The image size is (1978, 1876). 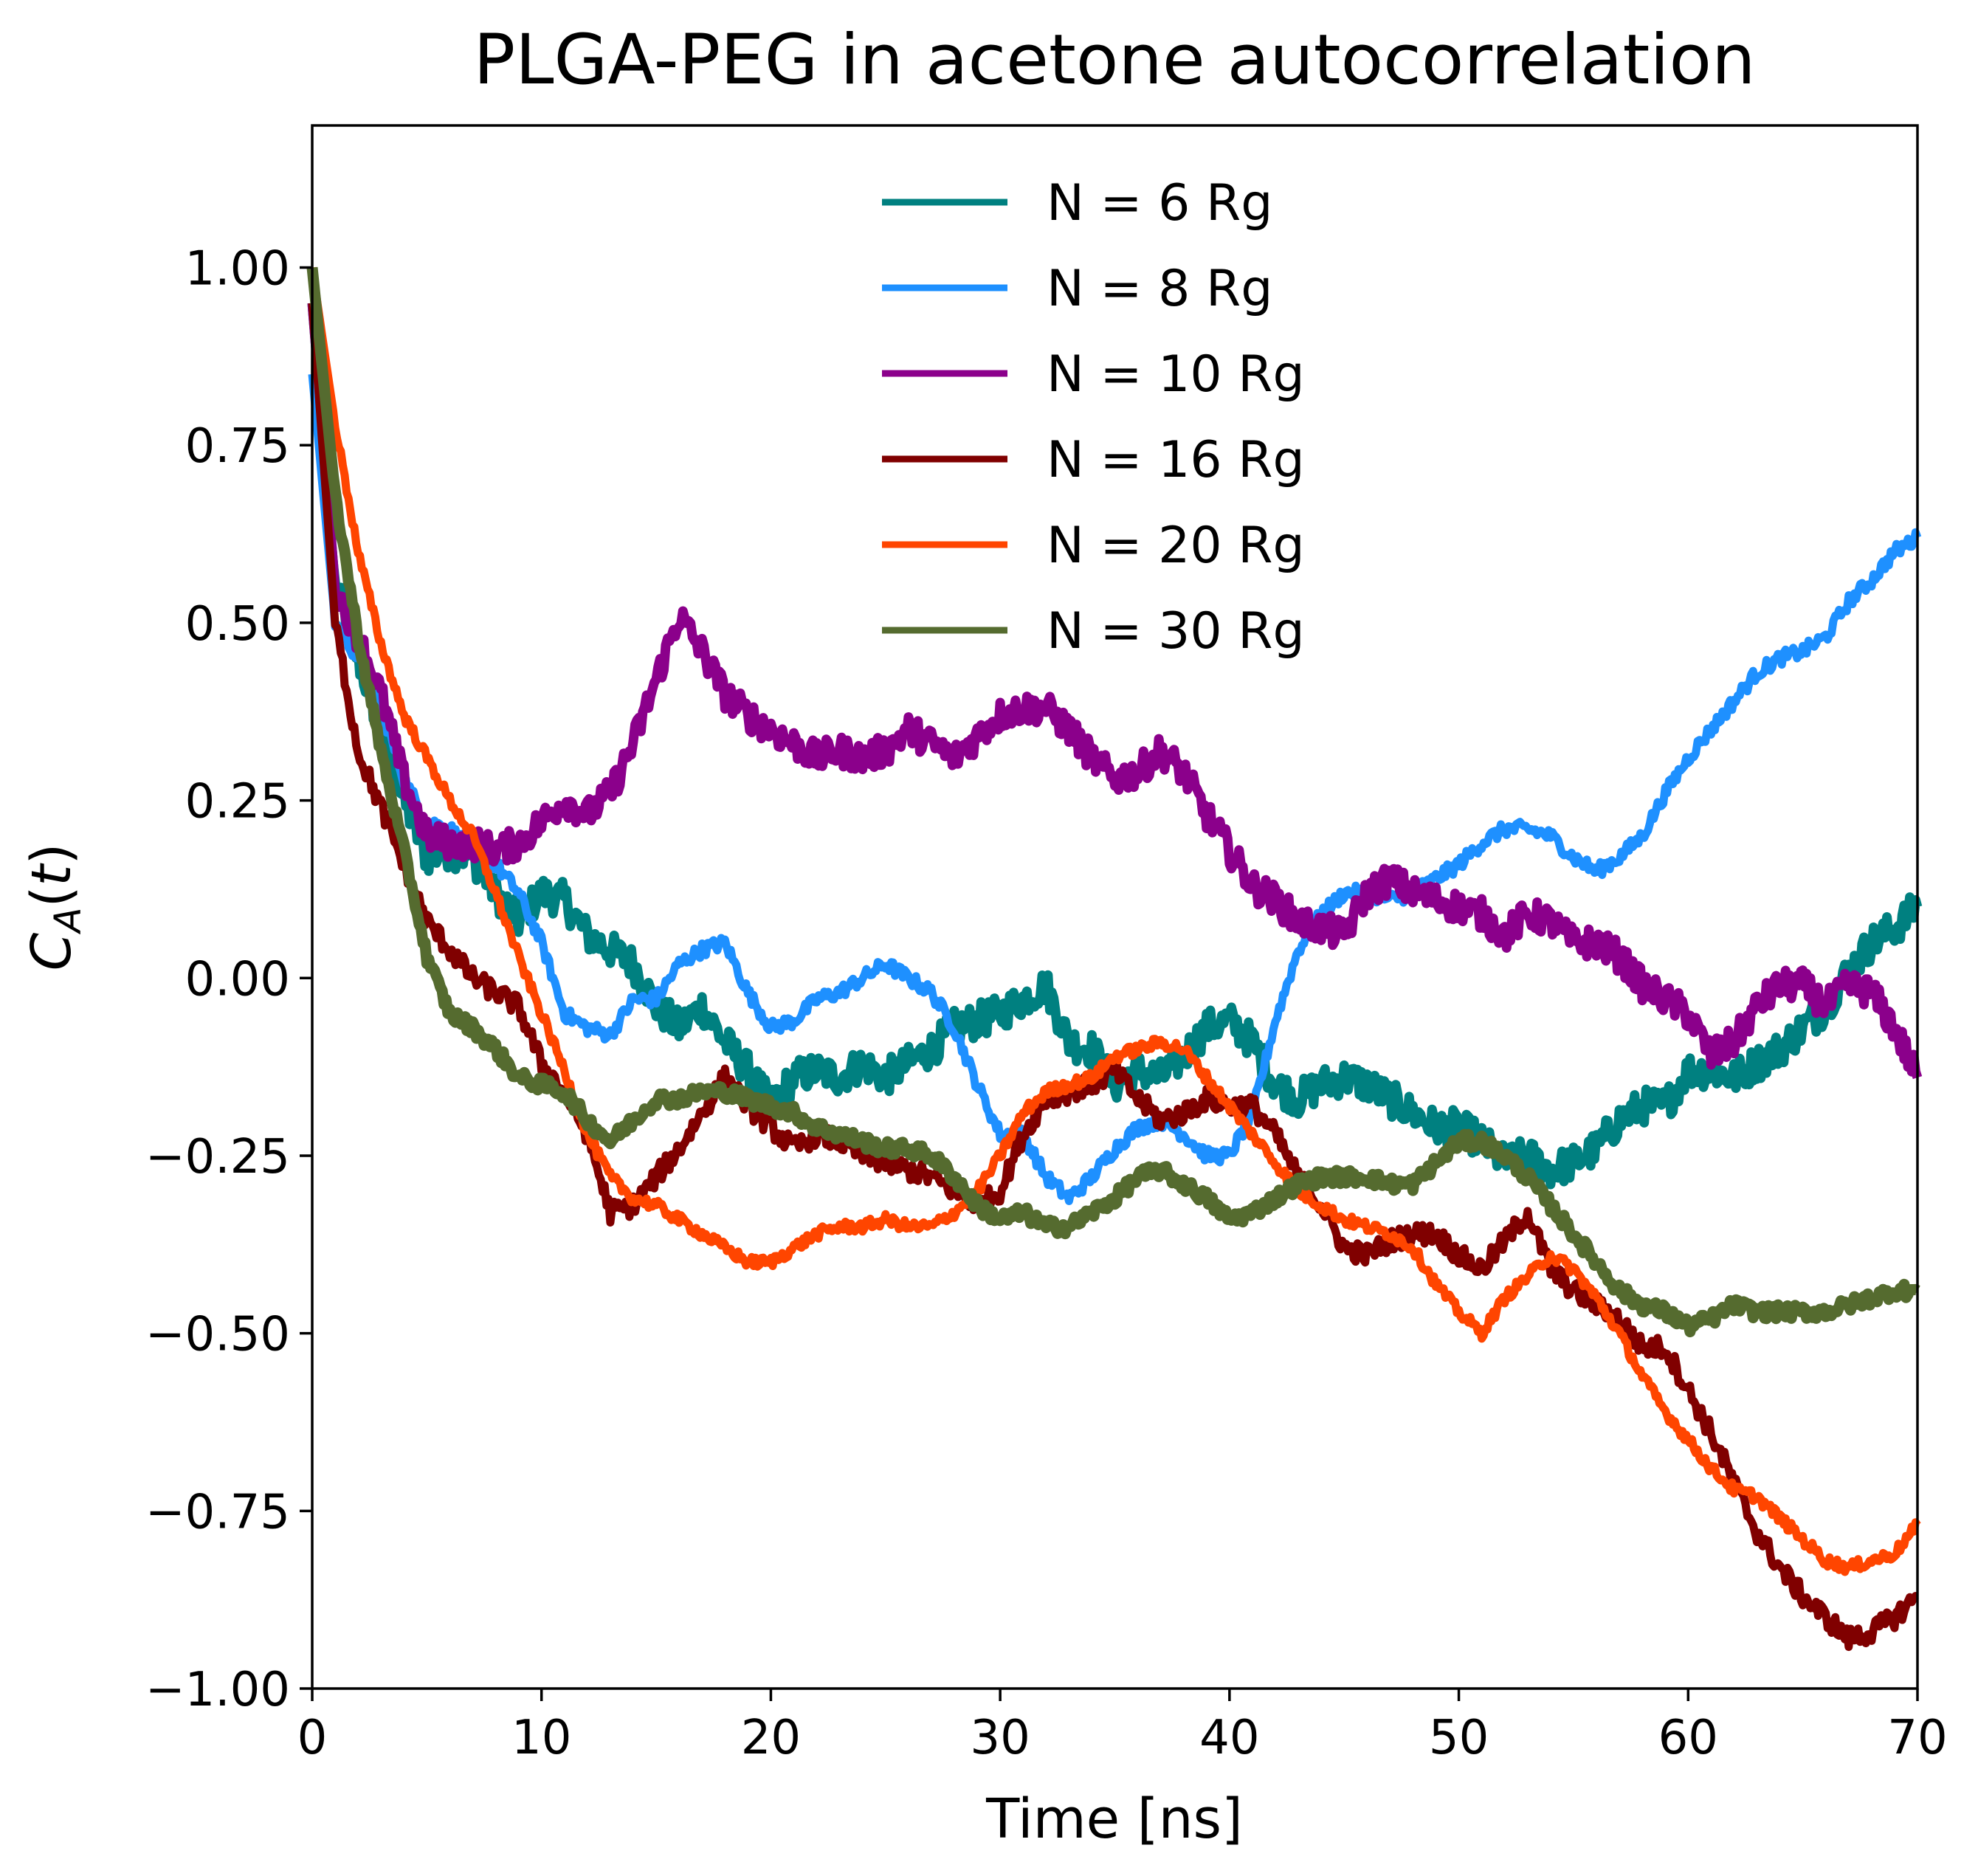 I want to click on x-tick-label: 70, so click(x=1917, y=1738).